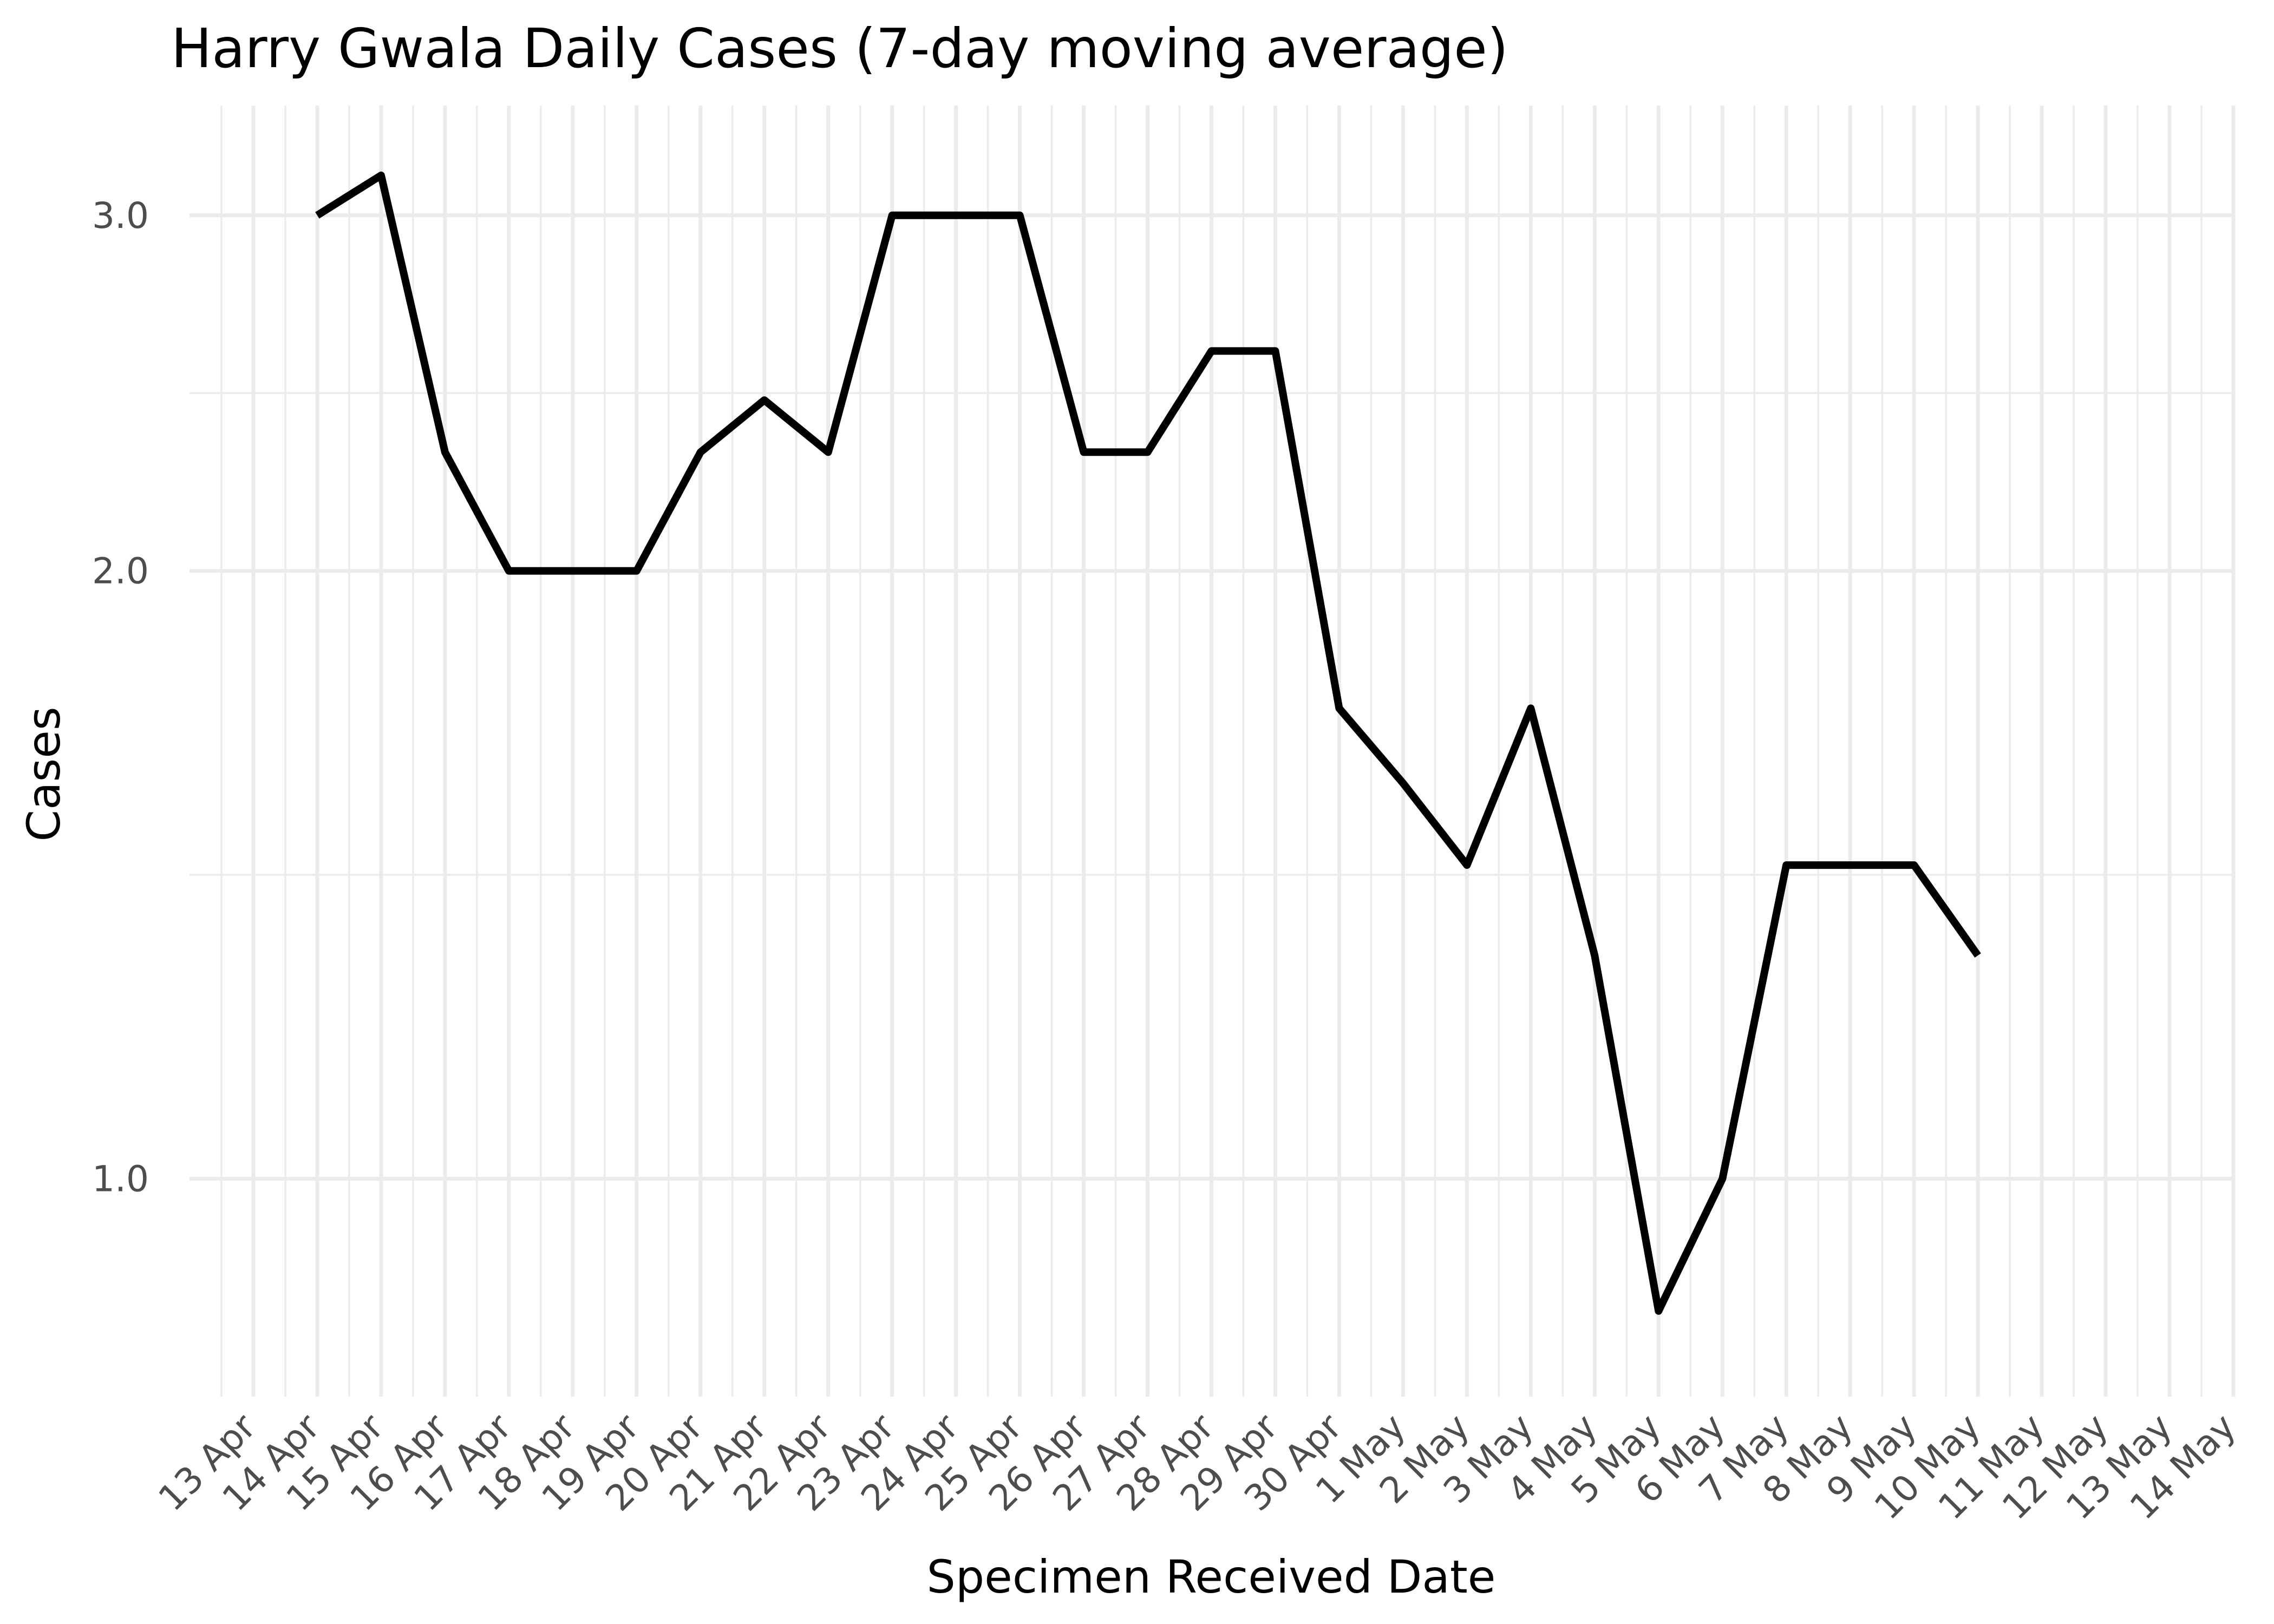 The image size is (2274, 1624). I want to click on x-axis-title: Specimen Received Date, so click(1212, 1576).